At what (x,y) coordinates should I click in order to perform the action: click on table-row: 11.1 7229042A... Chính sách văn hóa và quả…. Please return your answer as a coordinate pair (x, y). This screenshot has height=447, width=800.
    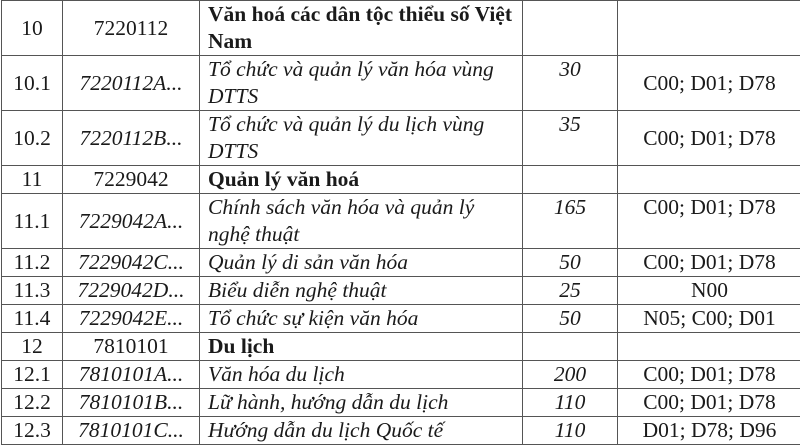
    Looking at the image, I should click on (400, 221).